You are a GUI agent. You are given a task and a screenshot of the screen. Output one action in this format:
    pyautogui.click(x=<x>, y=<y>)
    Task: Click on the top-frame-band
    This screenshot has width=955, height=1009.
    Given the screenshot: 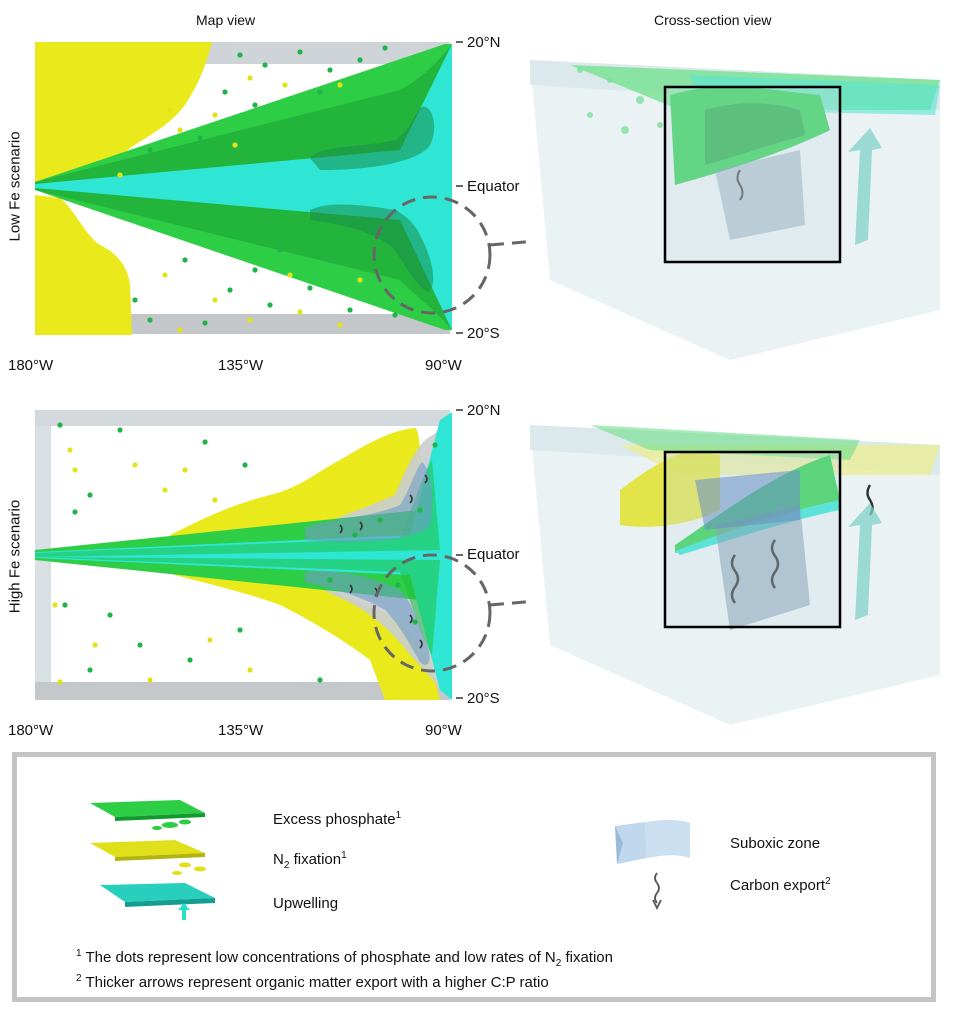 What is the action you would take?
    pyautogui.click(x=242, y=418)
    